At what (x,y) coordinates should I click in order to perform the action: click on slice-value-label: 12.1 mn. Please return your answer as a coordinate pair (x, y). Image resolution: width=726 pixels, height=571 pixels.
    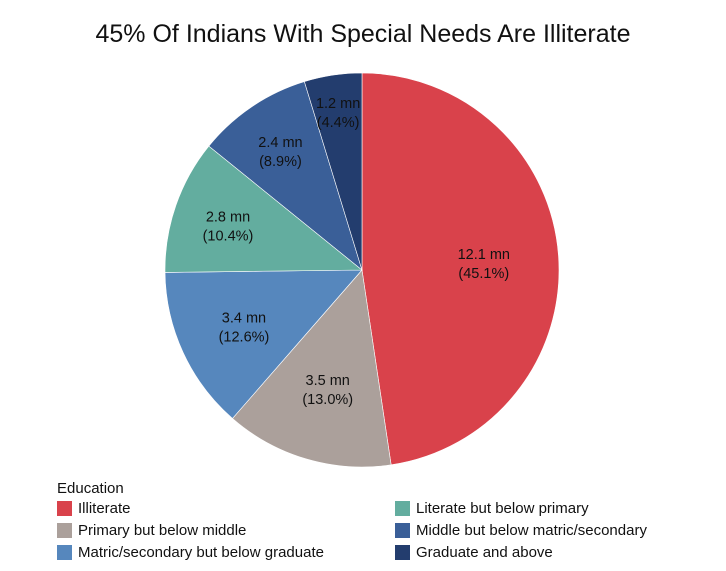
    Looking at the image, I should click on (484, 255).